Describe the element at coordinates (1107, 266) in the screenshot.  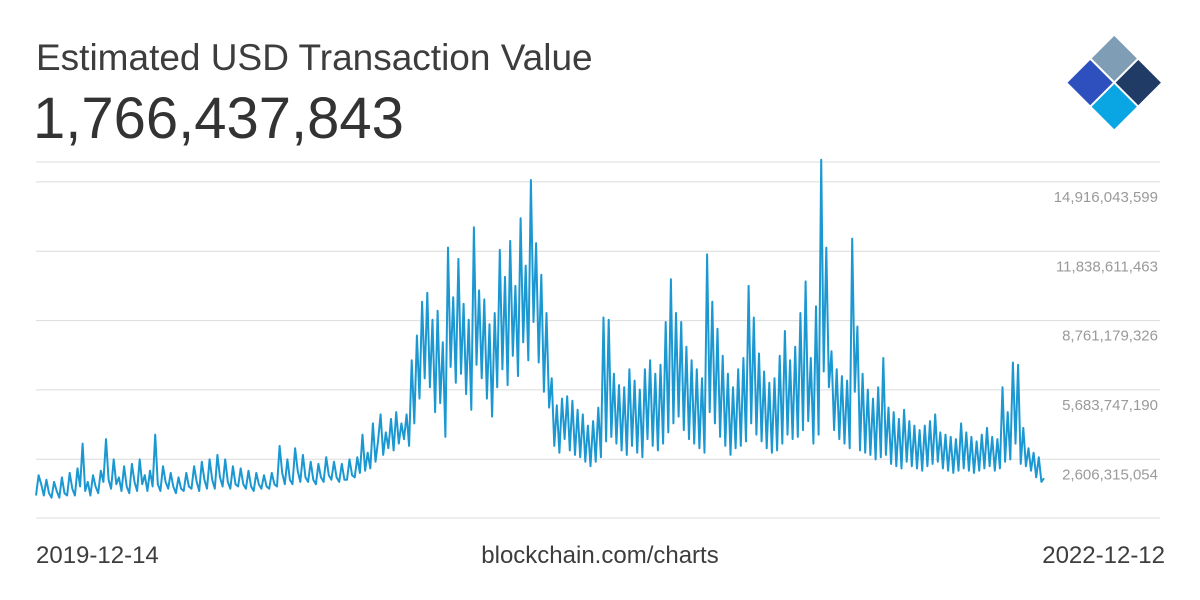
I see `y-tick-label: 11,838,611,463` at that location.